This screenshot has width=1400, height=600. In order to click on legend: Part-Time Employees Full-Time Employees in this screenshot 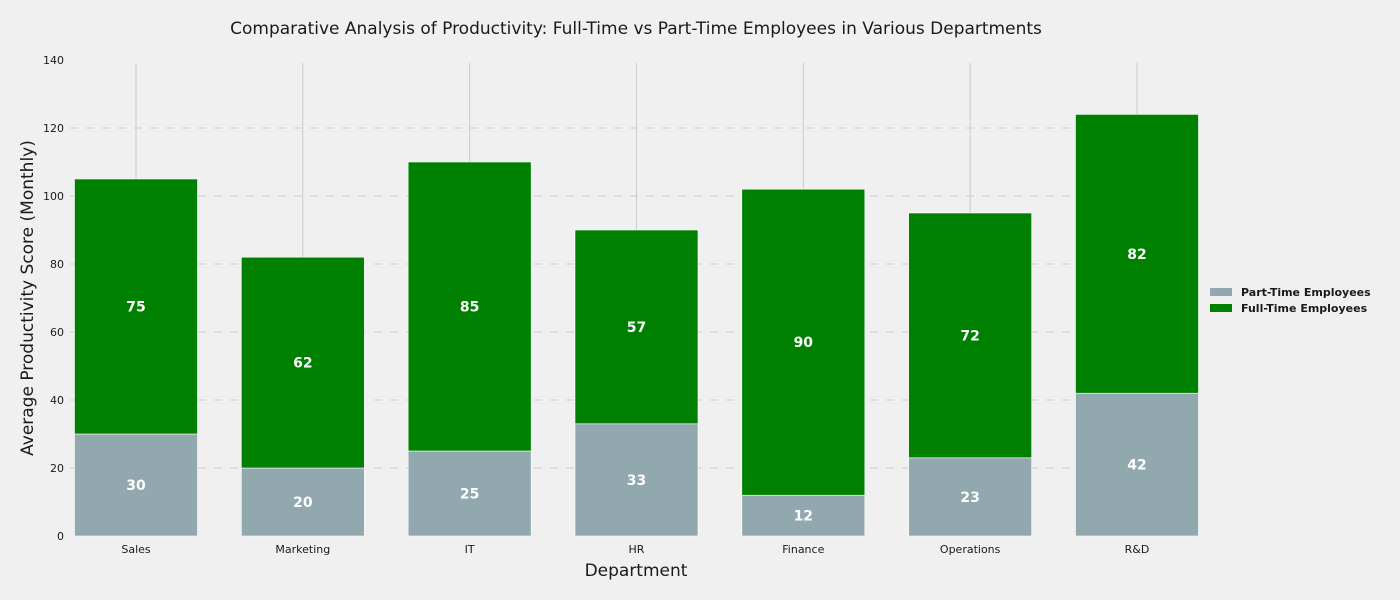, I will do `click(1290, 300)`.